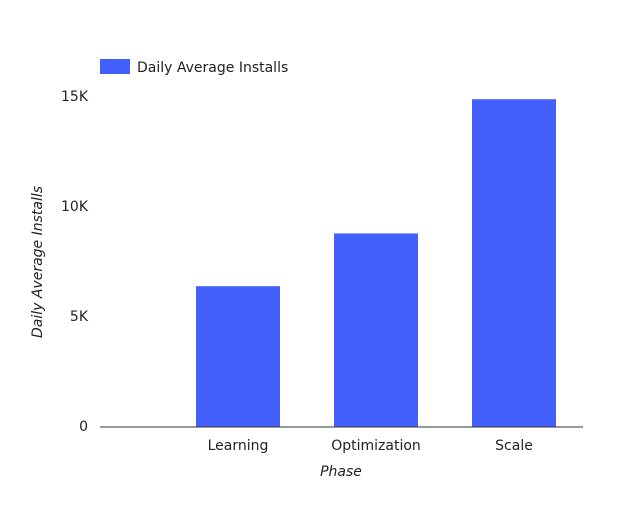  What do you see at coordinates (238, 446) in the screenshot?
I see `x-tick-label: Learning` at bounding box center [238, 446].